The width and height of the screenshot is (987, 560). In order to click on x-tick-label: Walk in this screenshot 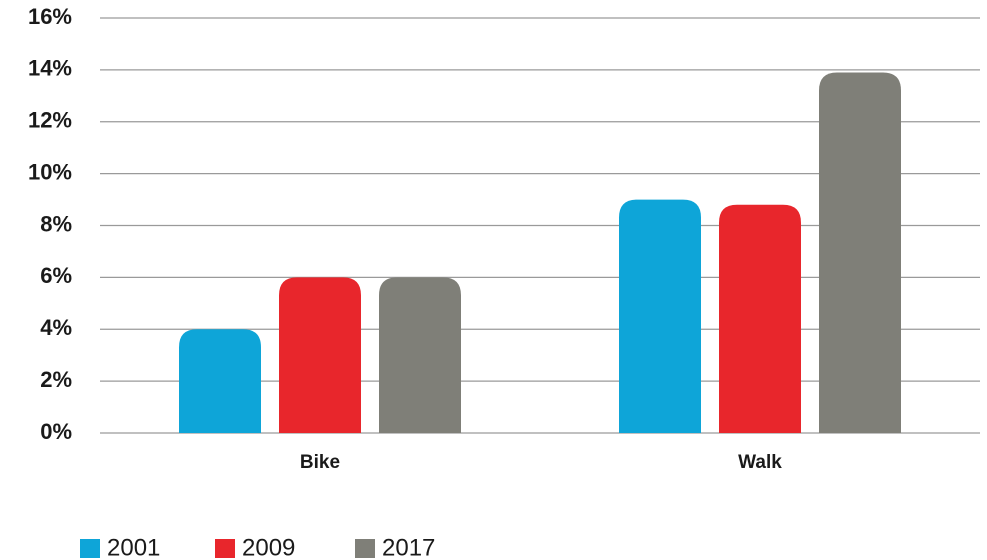, I will do `click(760, 462)`.